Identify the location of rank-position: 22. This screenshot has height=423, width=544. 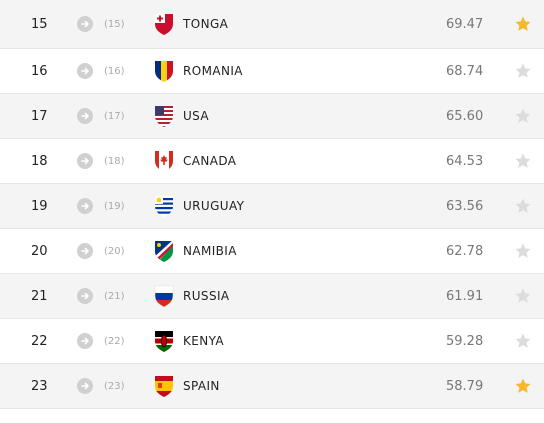
(39, 341).